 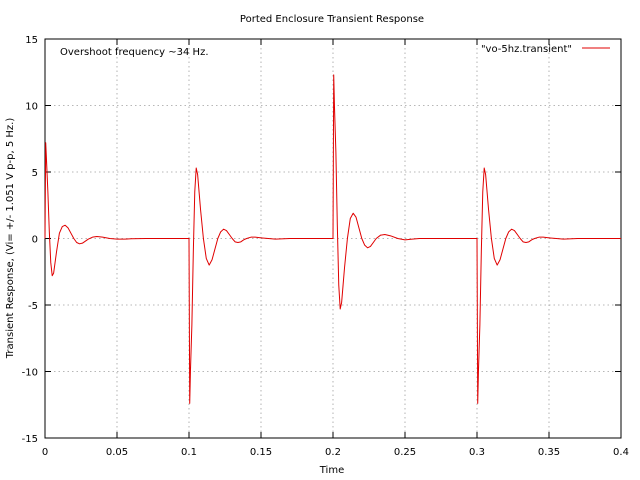 I want to click on x-tick-label: 0.4, so click(x=621, y=452).